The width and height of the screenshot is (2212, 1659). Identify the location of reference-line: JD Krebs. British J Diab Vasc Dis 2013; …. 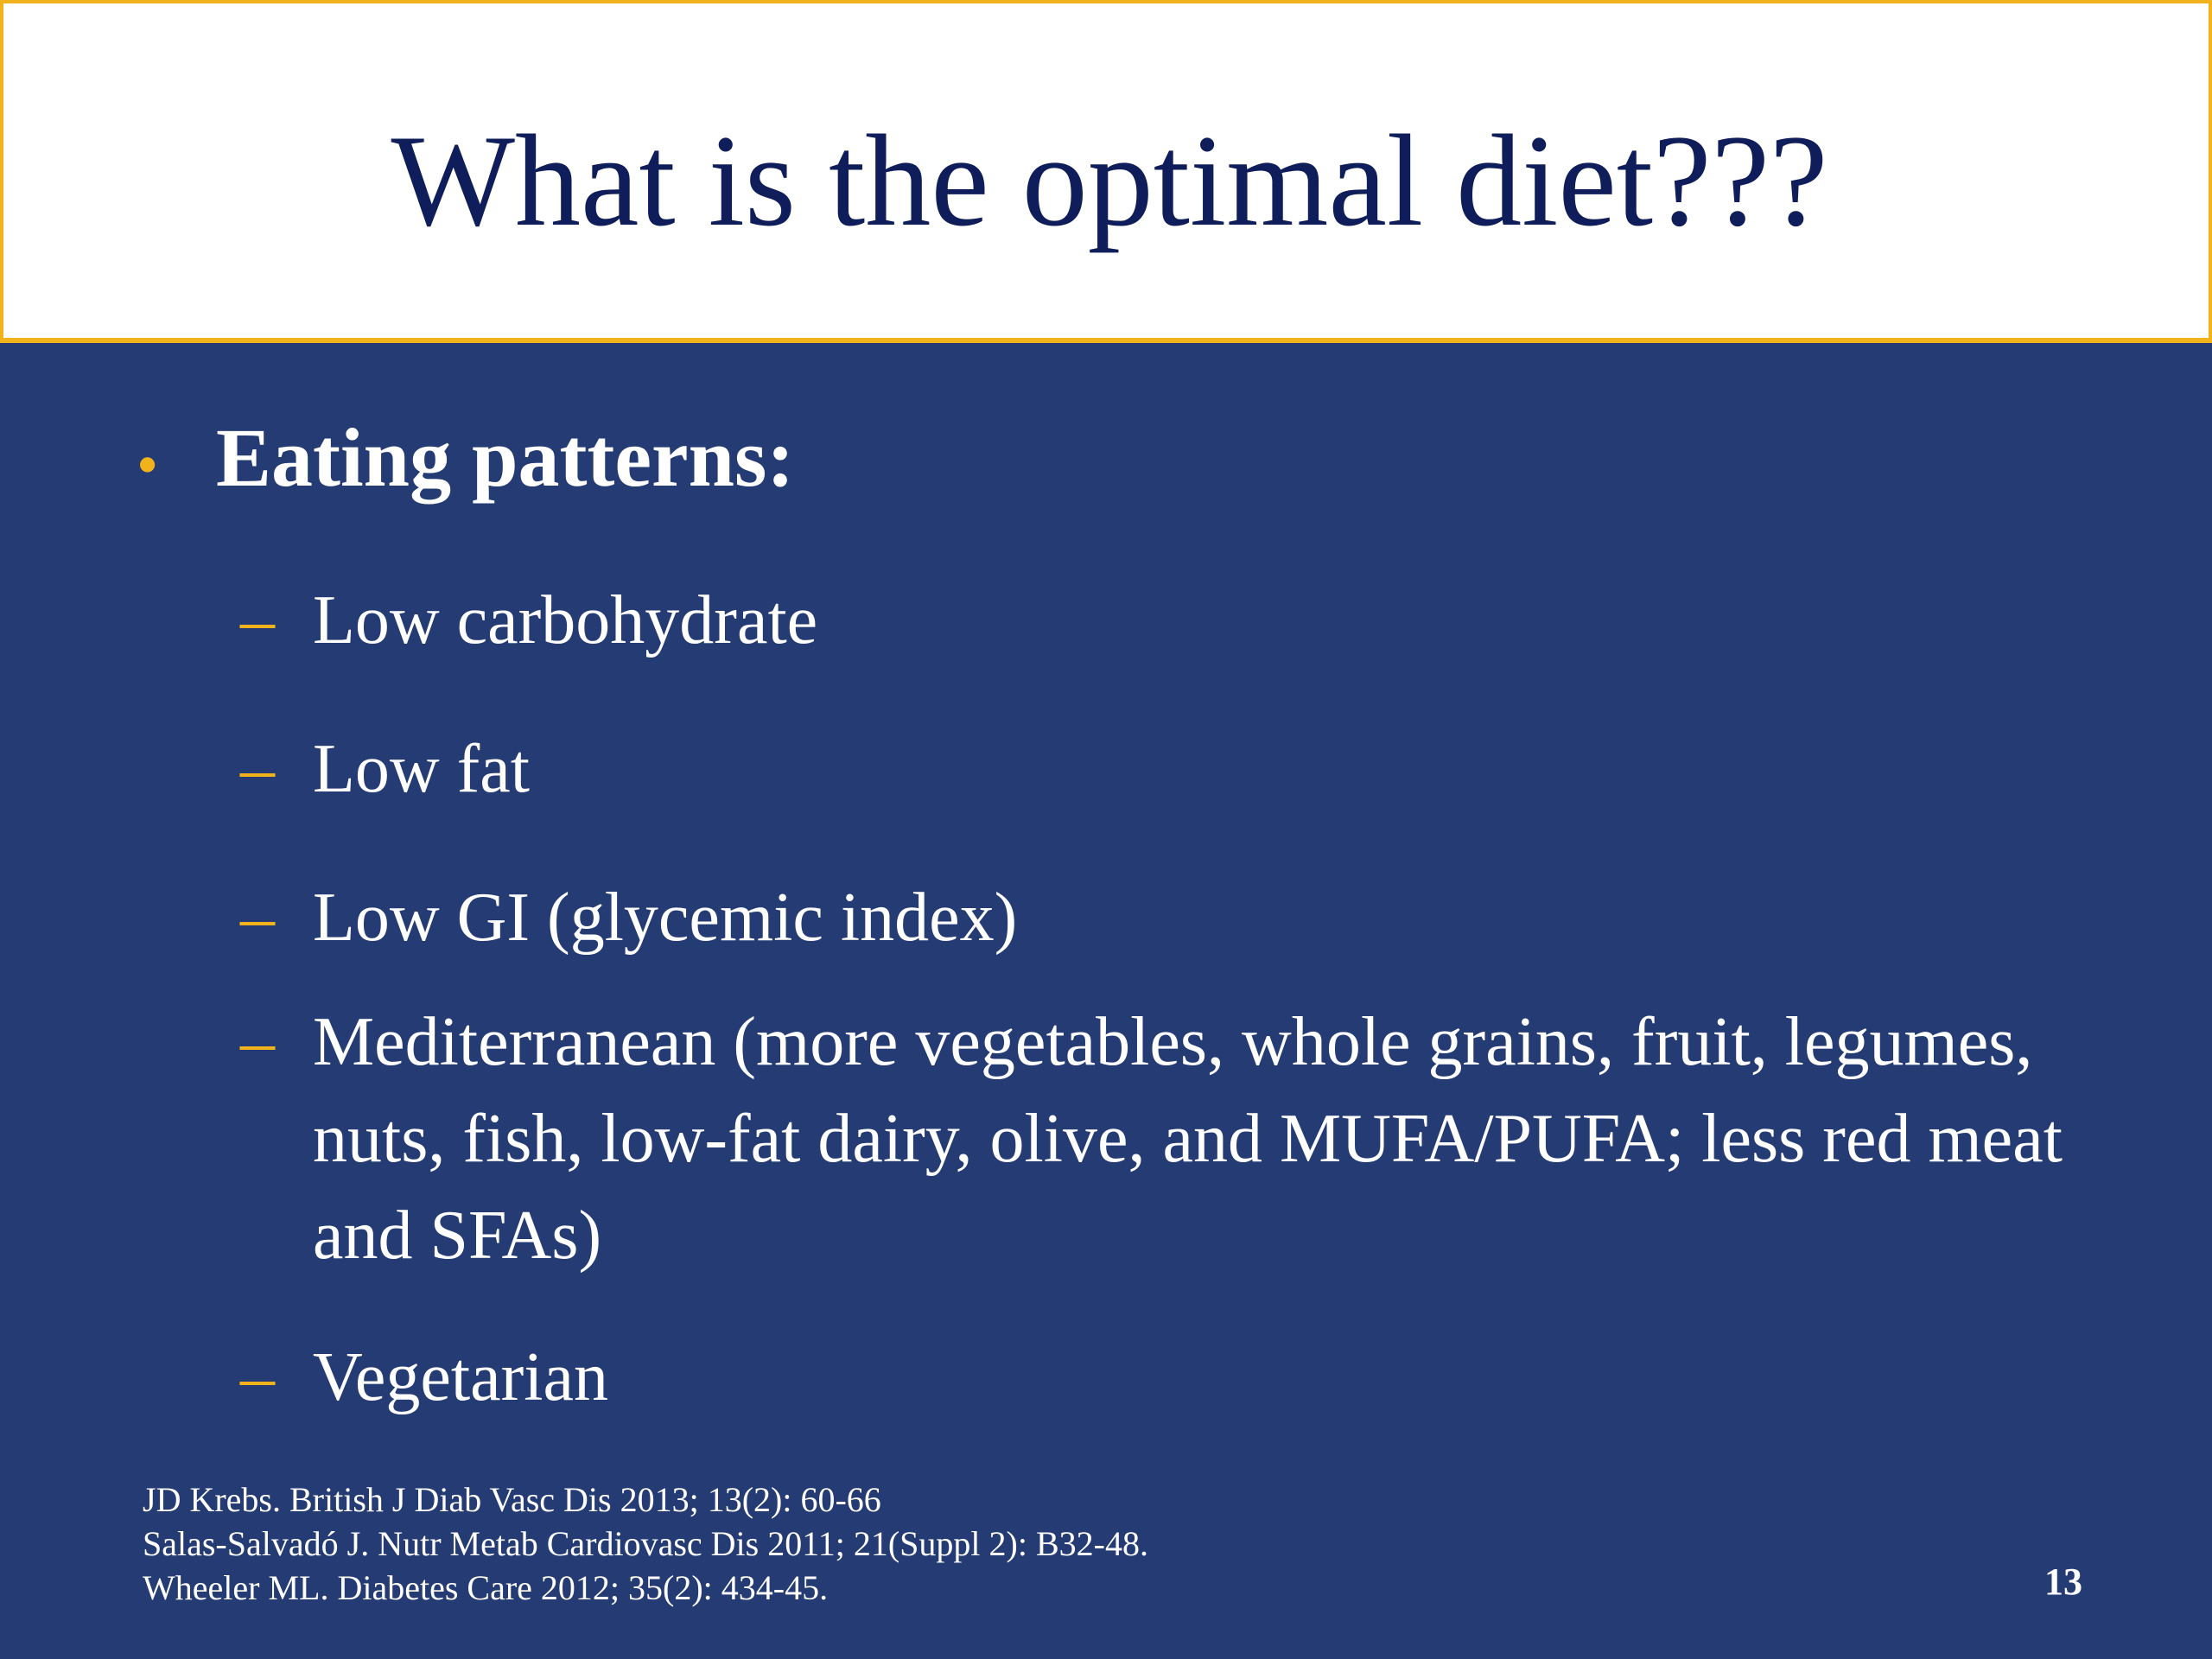
(512, 1499).